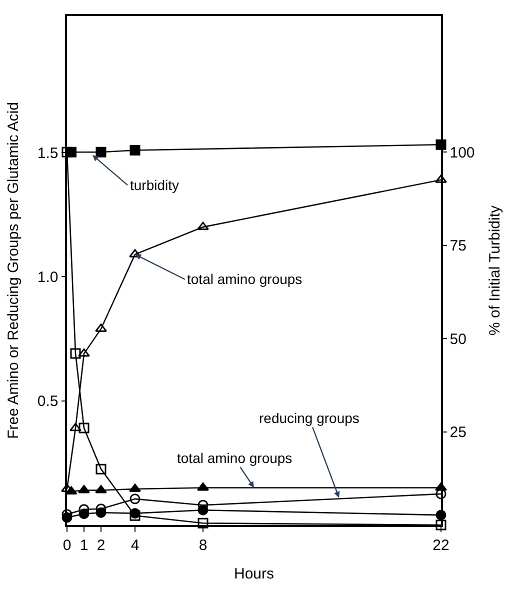 This screenshot has width=516, height=591. What do you see at coordinates (495, 270) in the screenshot?
I see `y2-axis-title: % of Initial Turbidity` at bounding box center [495, 270].